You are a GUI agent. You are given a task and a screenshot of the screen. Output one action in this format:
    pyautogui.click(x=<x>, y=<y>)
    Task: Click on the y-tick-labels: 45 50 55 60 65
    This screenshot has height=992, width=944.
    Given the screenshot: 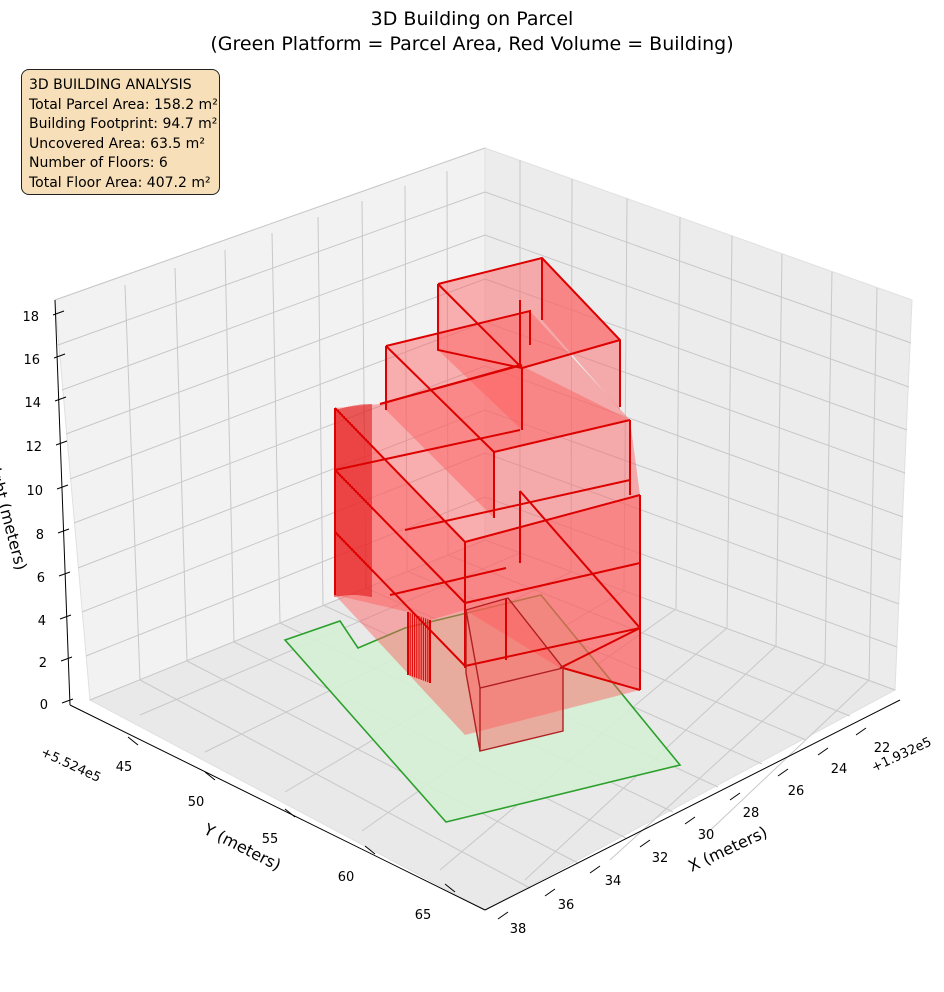 What is the action you would take?
    pyautogui.click(x=274, y=841)
    